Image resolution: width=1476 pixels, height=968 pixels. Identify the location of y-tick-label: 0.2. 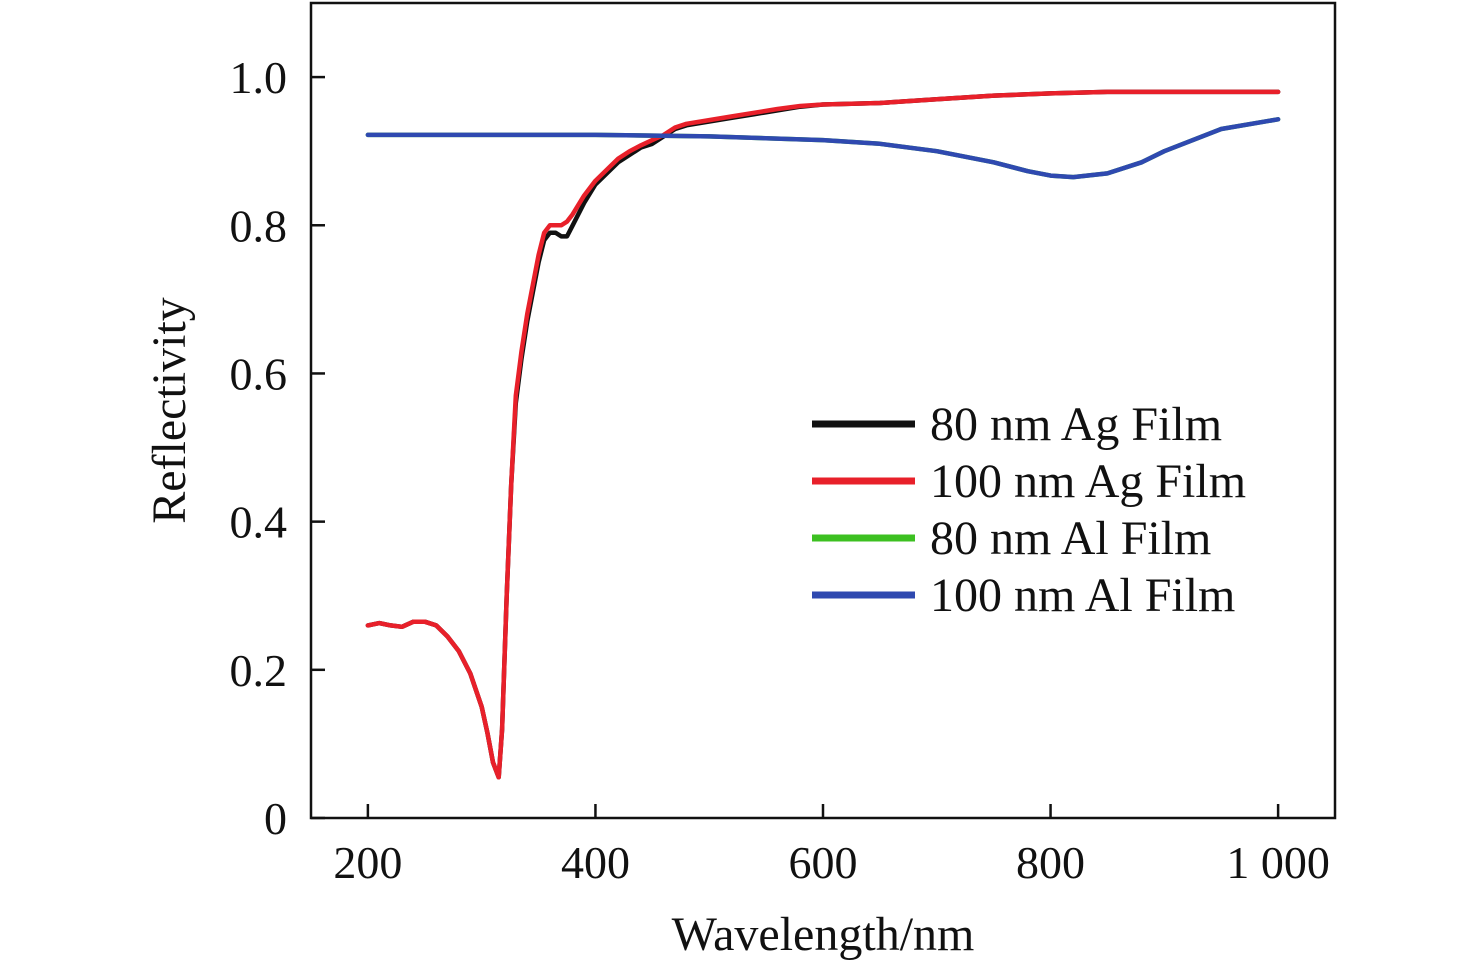
(259, 670).